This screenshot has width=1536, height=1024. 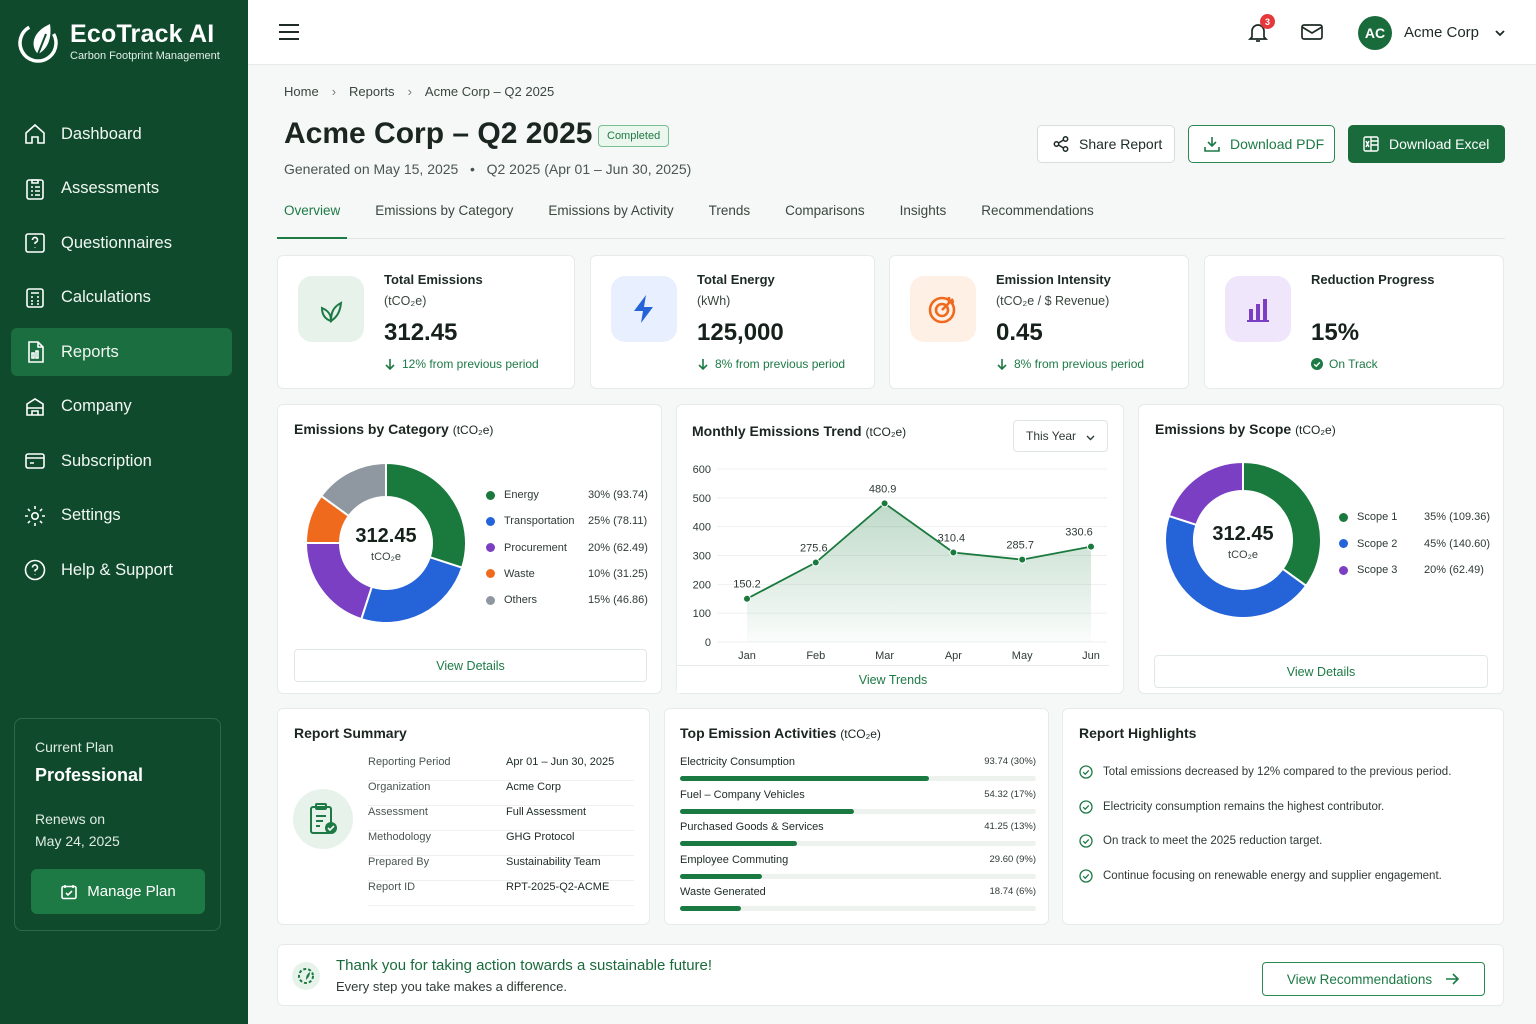 I want to click on plan-label: Current Plan, so click(x=74, y=747).